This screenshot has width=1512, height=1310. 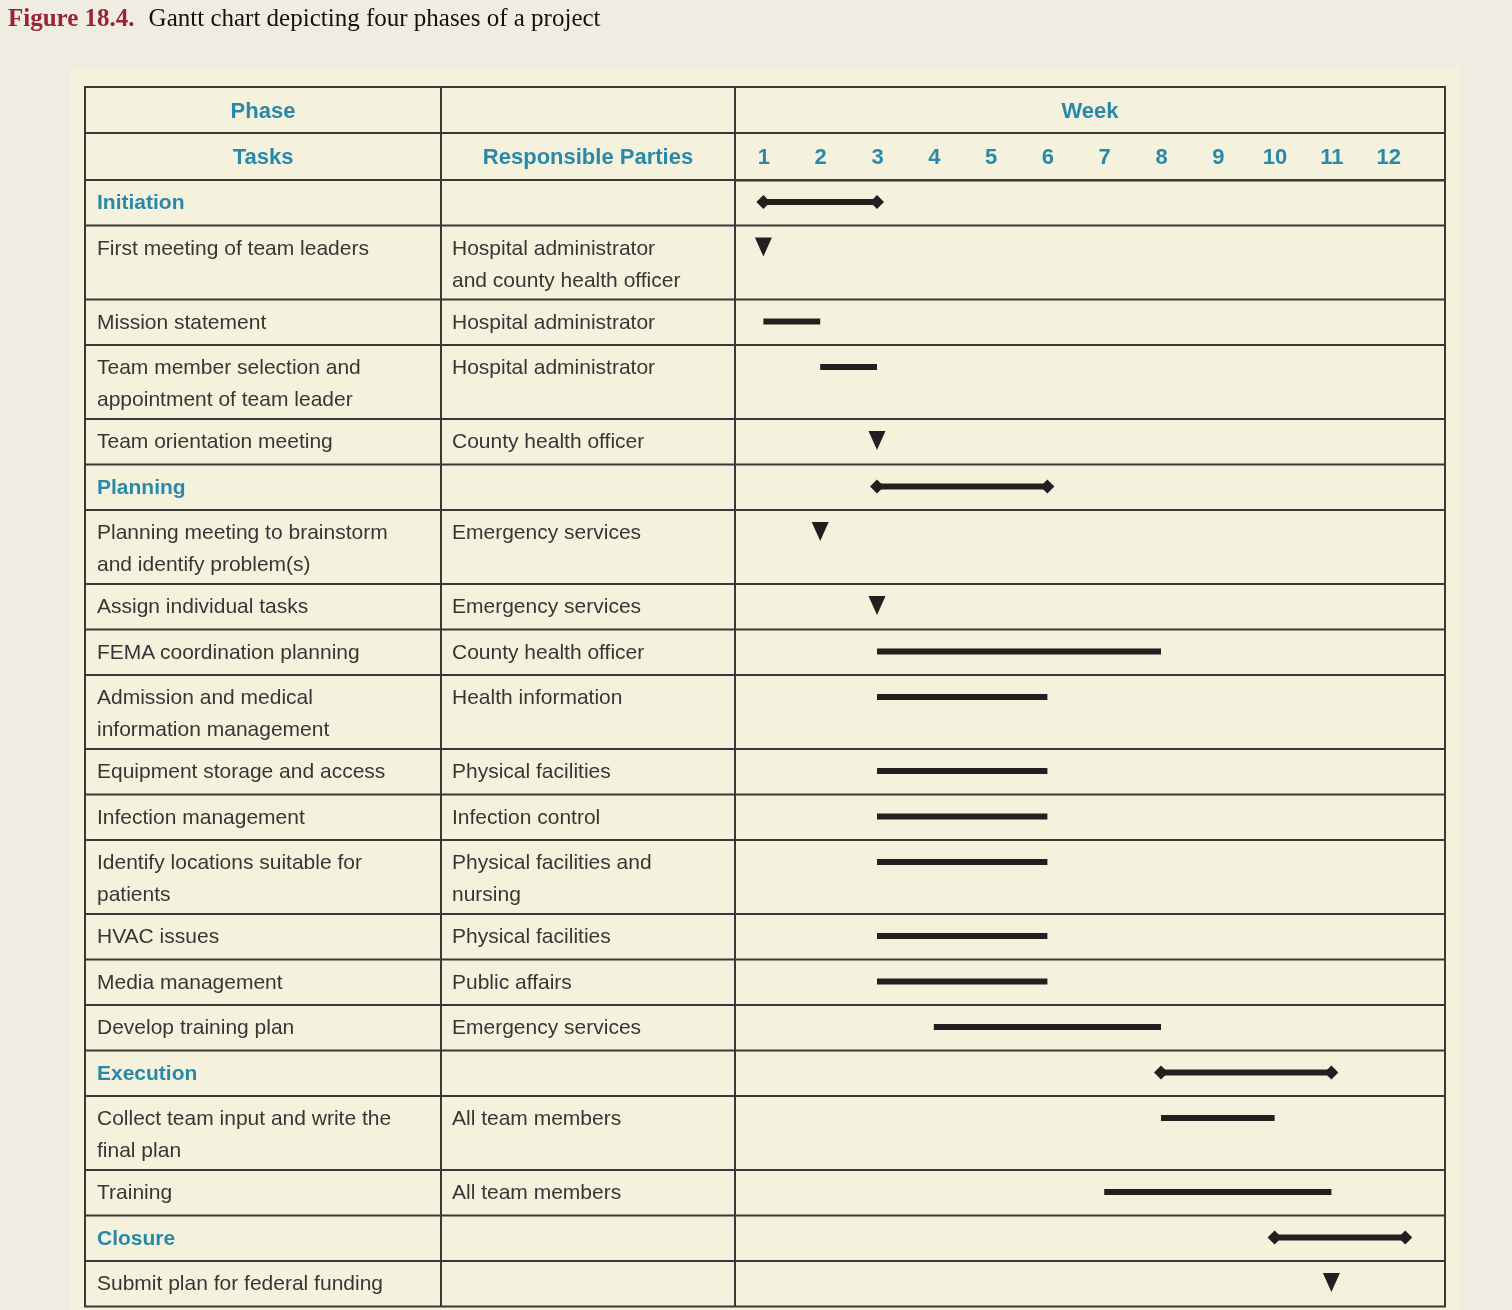 What do you see at coordinates (229, 382) in the screenshot?
I see `y-tick-label: Team member selection and appointment of team leader` at bounding box center [229, 382].